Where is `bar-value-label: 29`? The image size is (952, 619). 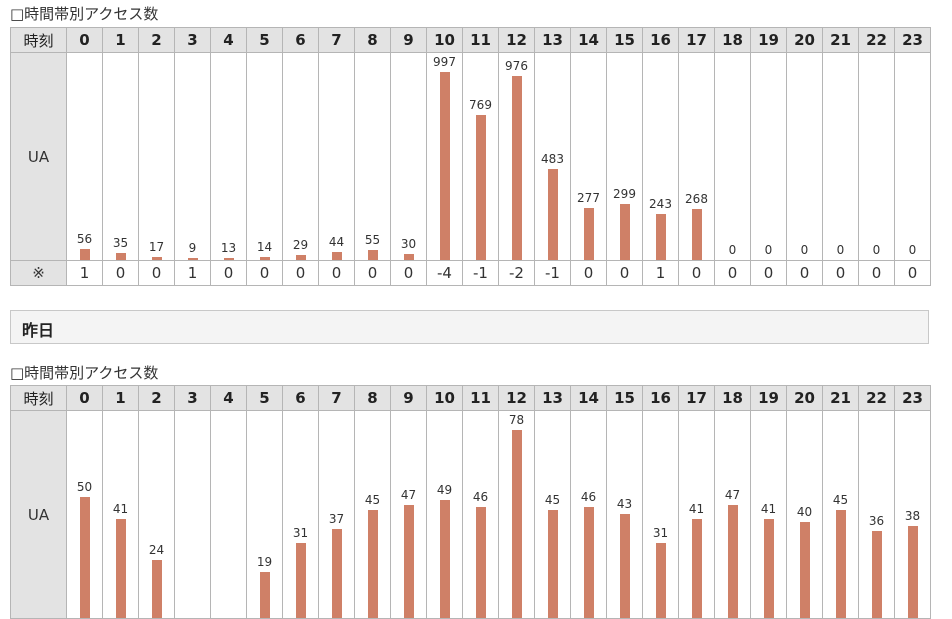 bar-value-label: 29 is located at coordinates (300, 245).